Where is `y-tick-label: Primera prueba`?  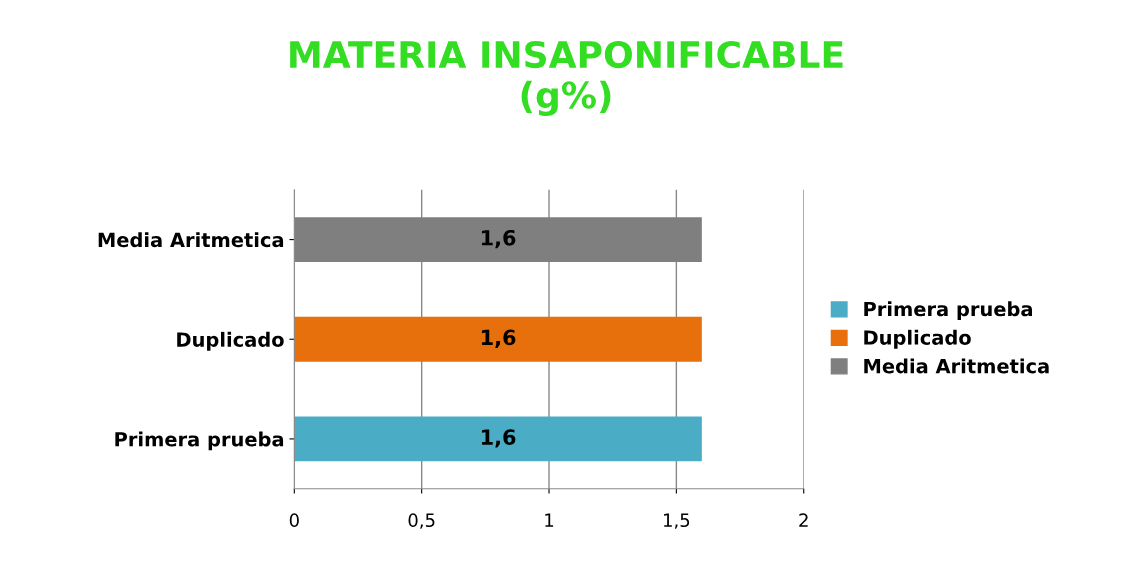 y-tick-label: Primera prueba is located at coordinates (199, 441).